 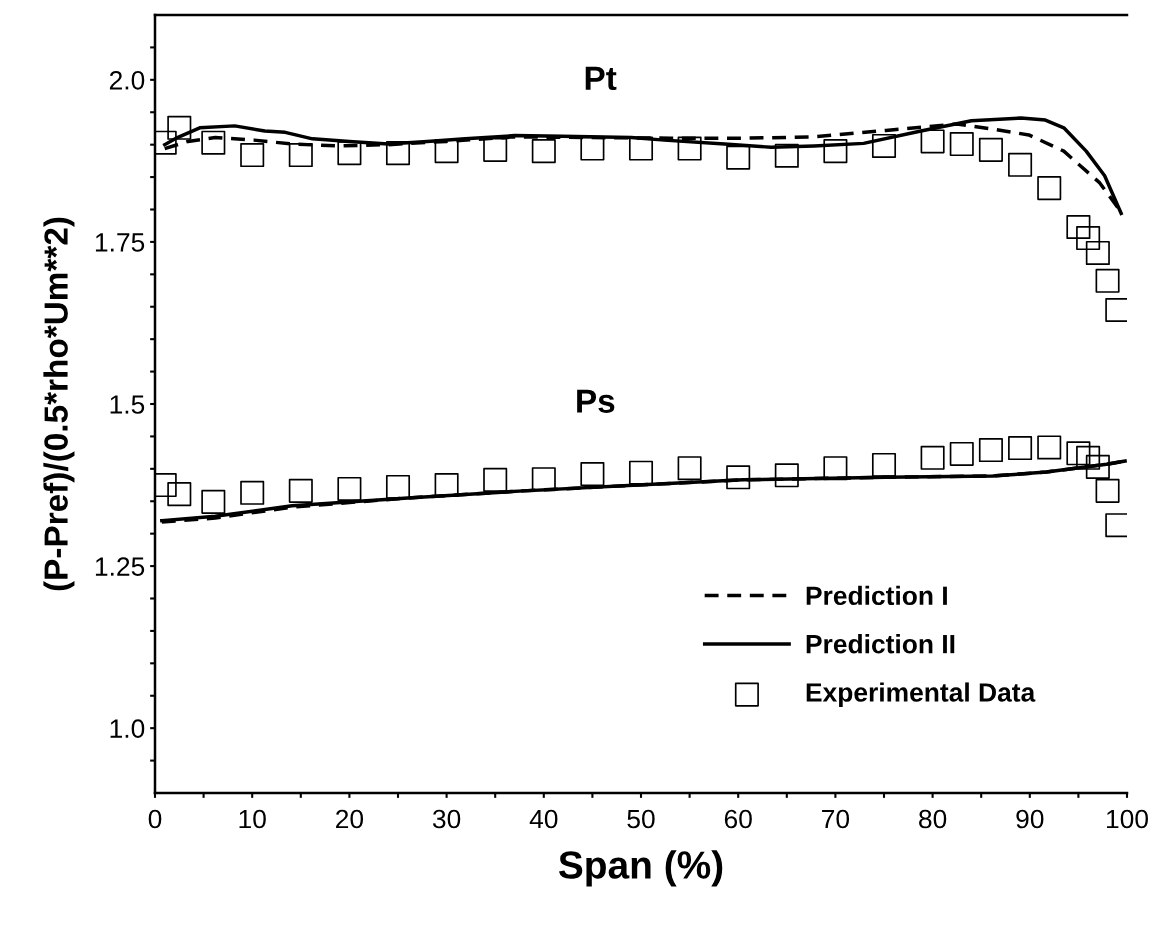 What do you see at coordinates (1127, 819) in the screenshot?
I see `x-tick-label: 100` at bounding box center [1127, 819].